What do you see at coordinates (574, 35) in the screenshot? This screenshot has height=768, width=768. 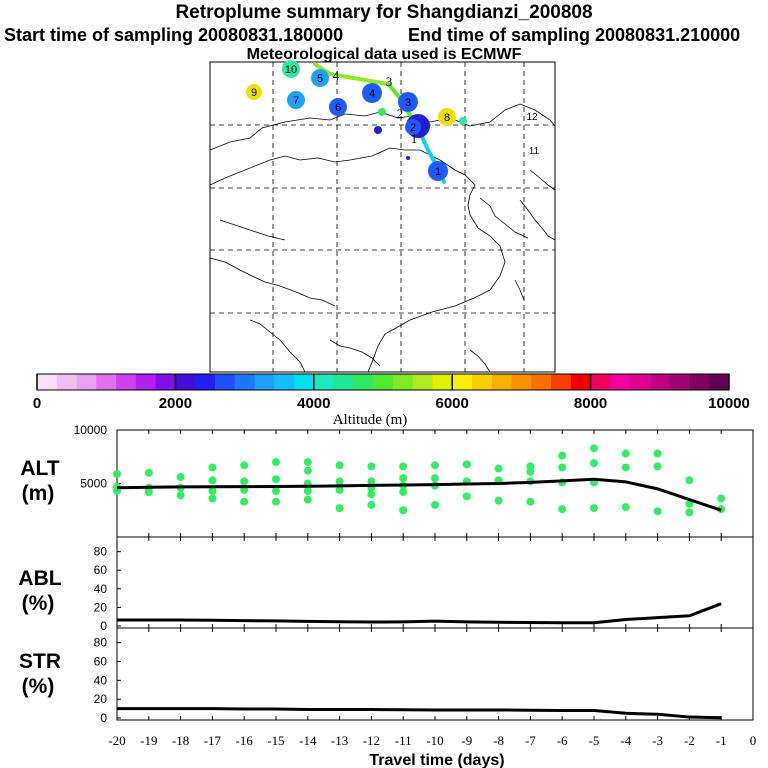 I see `end-time-label: End time of sampling 20080831.210000` at bounding box center [574, 35].